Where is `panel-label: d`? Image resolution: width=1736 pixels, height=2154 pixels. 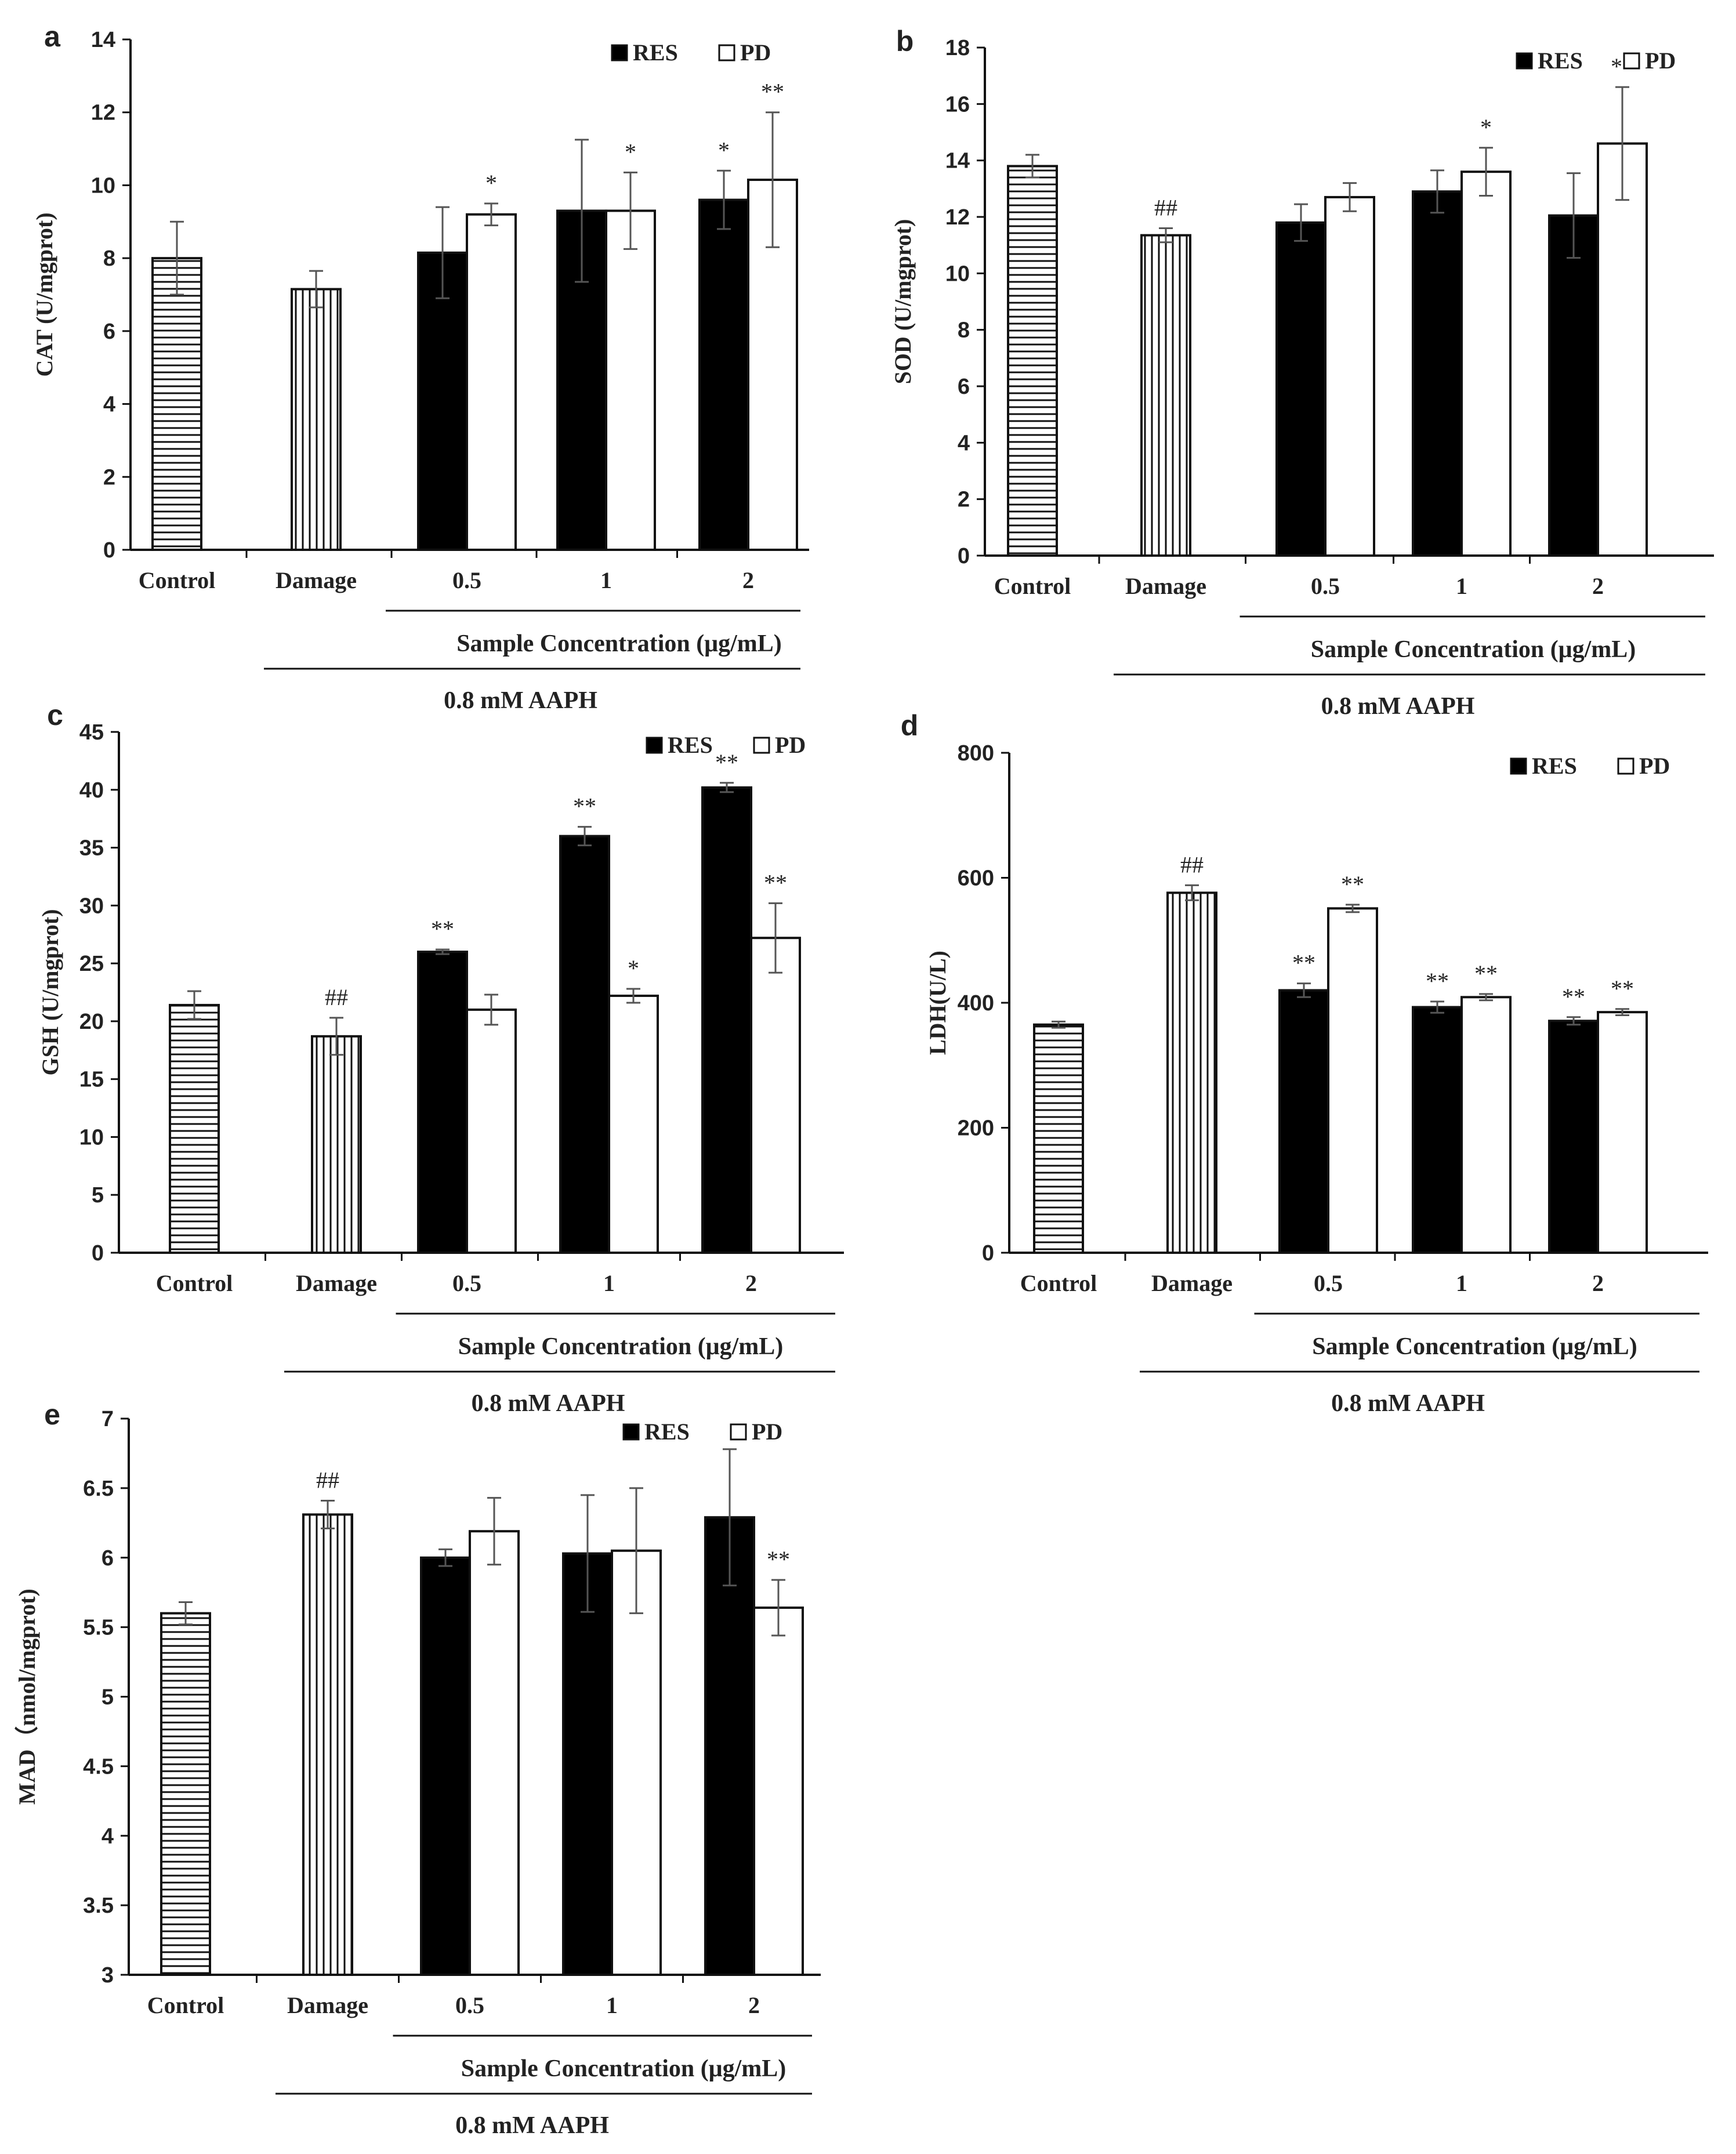 panel-label: d is located at coordinates (910, 725).